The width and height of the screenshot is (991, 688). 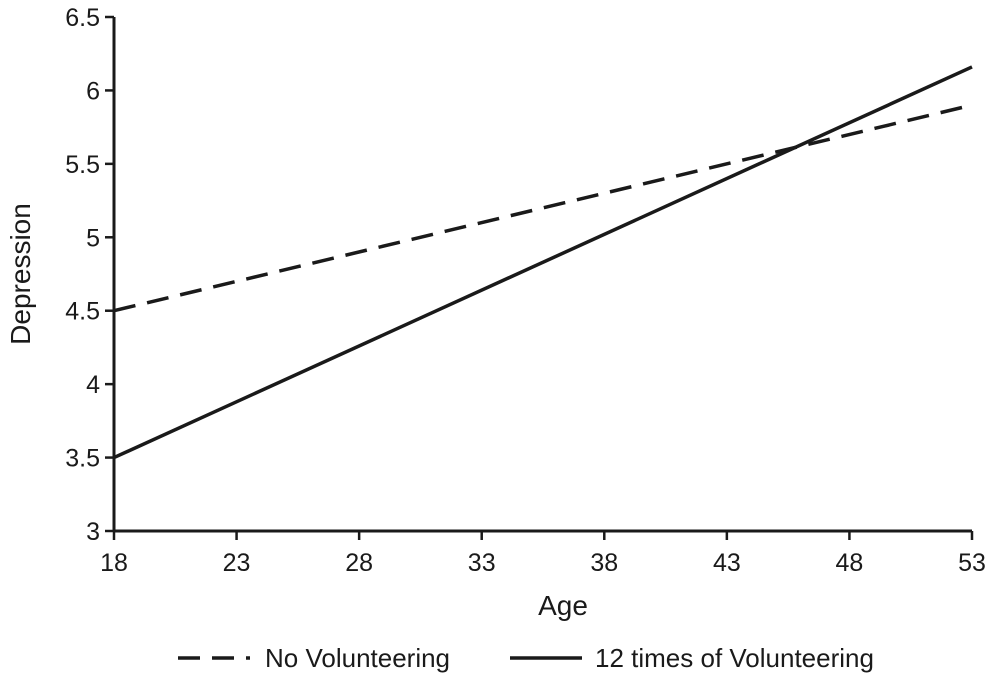 What do you see at coordinates (850, 563) in the screenshot?
I see `x-tick-label: 48` at bounding box center [850, 563].